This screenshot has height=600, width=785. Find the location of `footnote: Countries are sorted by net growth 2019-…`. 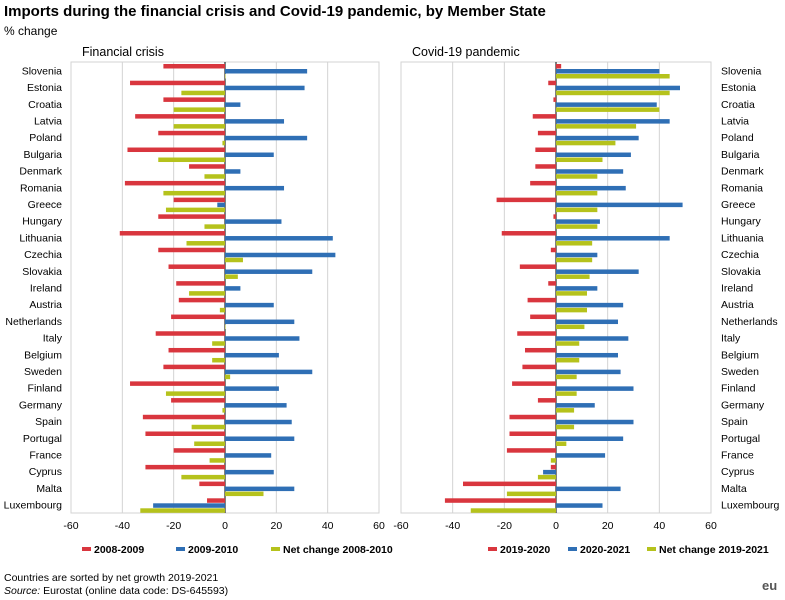

footnote: Countries are sorted by net growth 2019-… is located at coordinates (111, 578).